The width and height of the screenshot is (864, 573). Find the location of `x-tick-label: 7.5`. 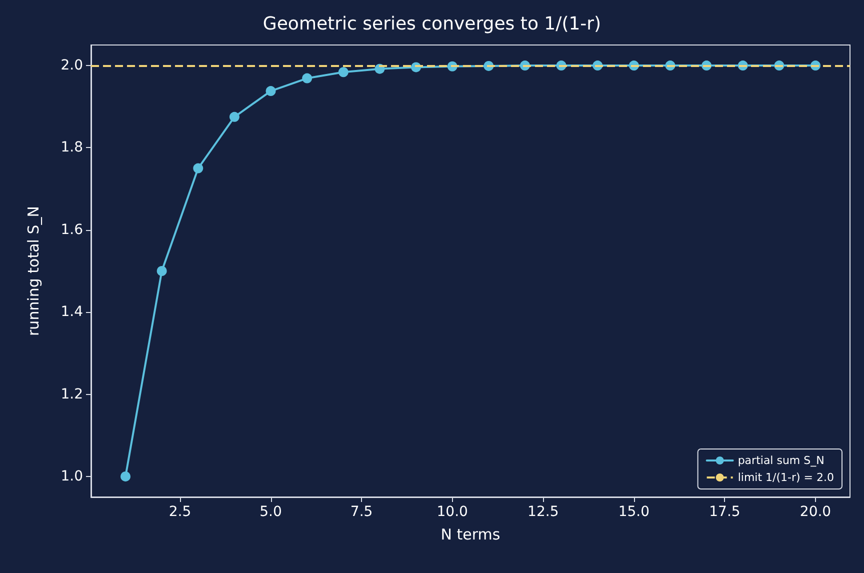

x-tick-label: 7.5 is located at coordinates (361, 512).